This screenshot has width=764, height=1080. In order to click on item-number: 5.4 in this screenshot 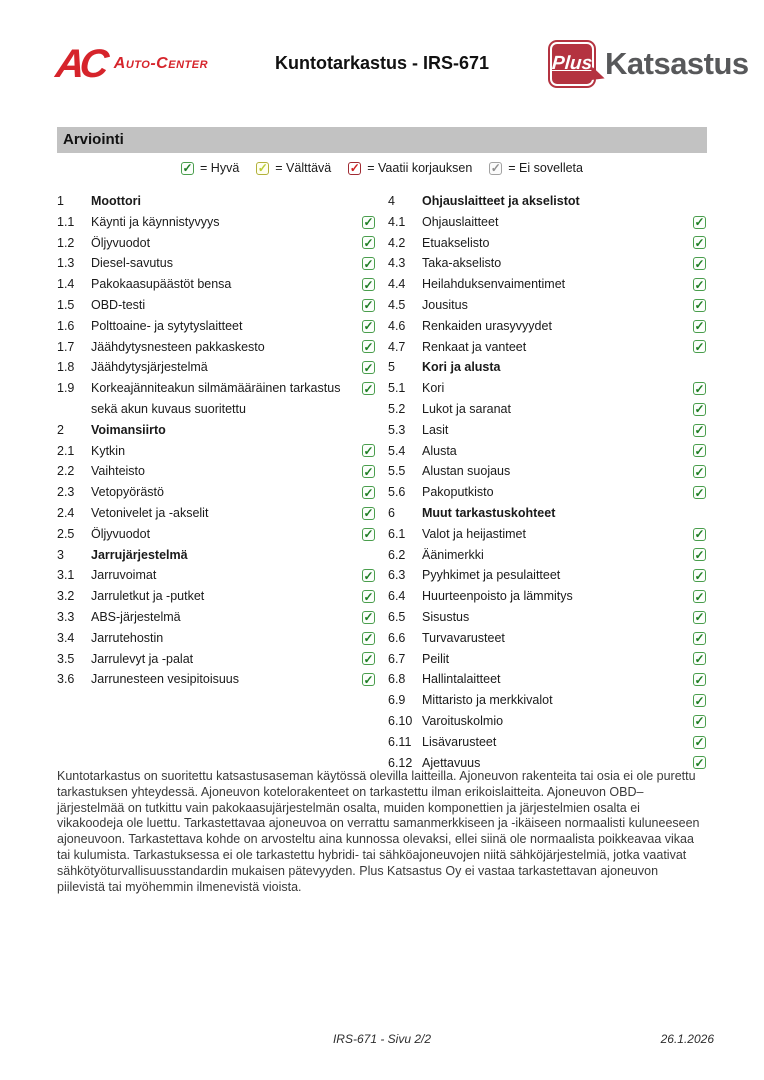, I will do `click(397, 450)`.